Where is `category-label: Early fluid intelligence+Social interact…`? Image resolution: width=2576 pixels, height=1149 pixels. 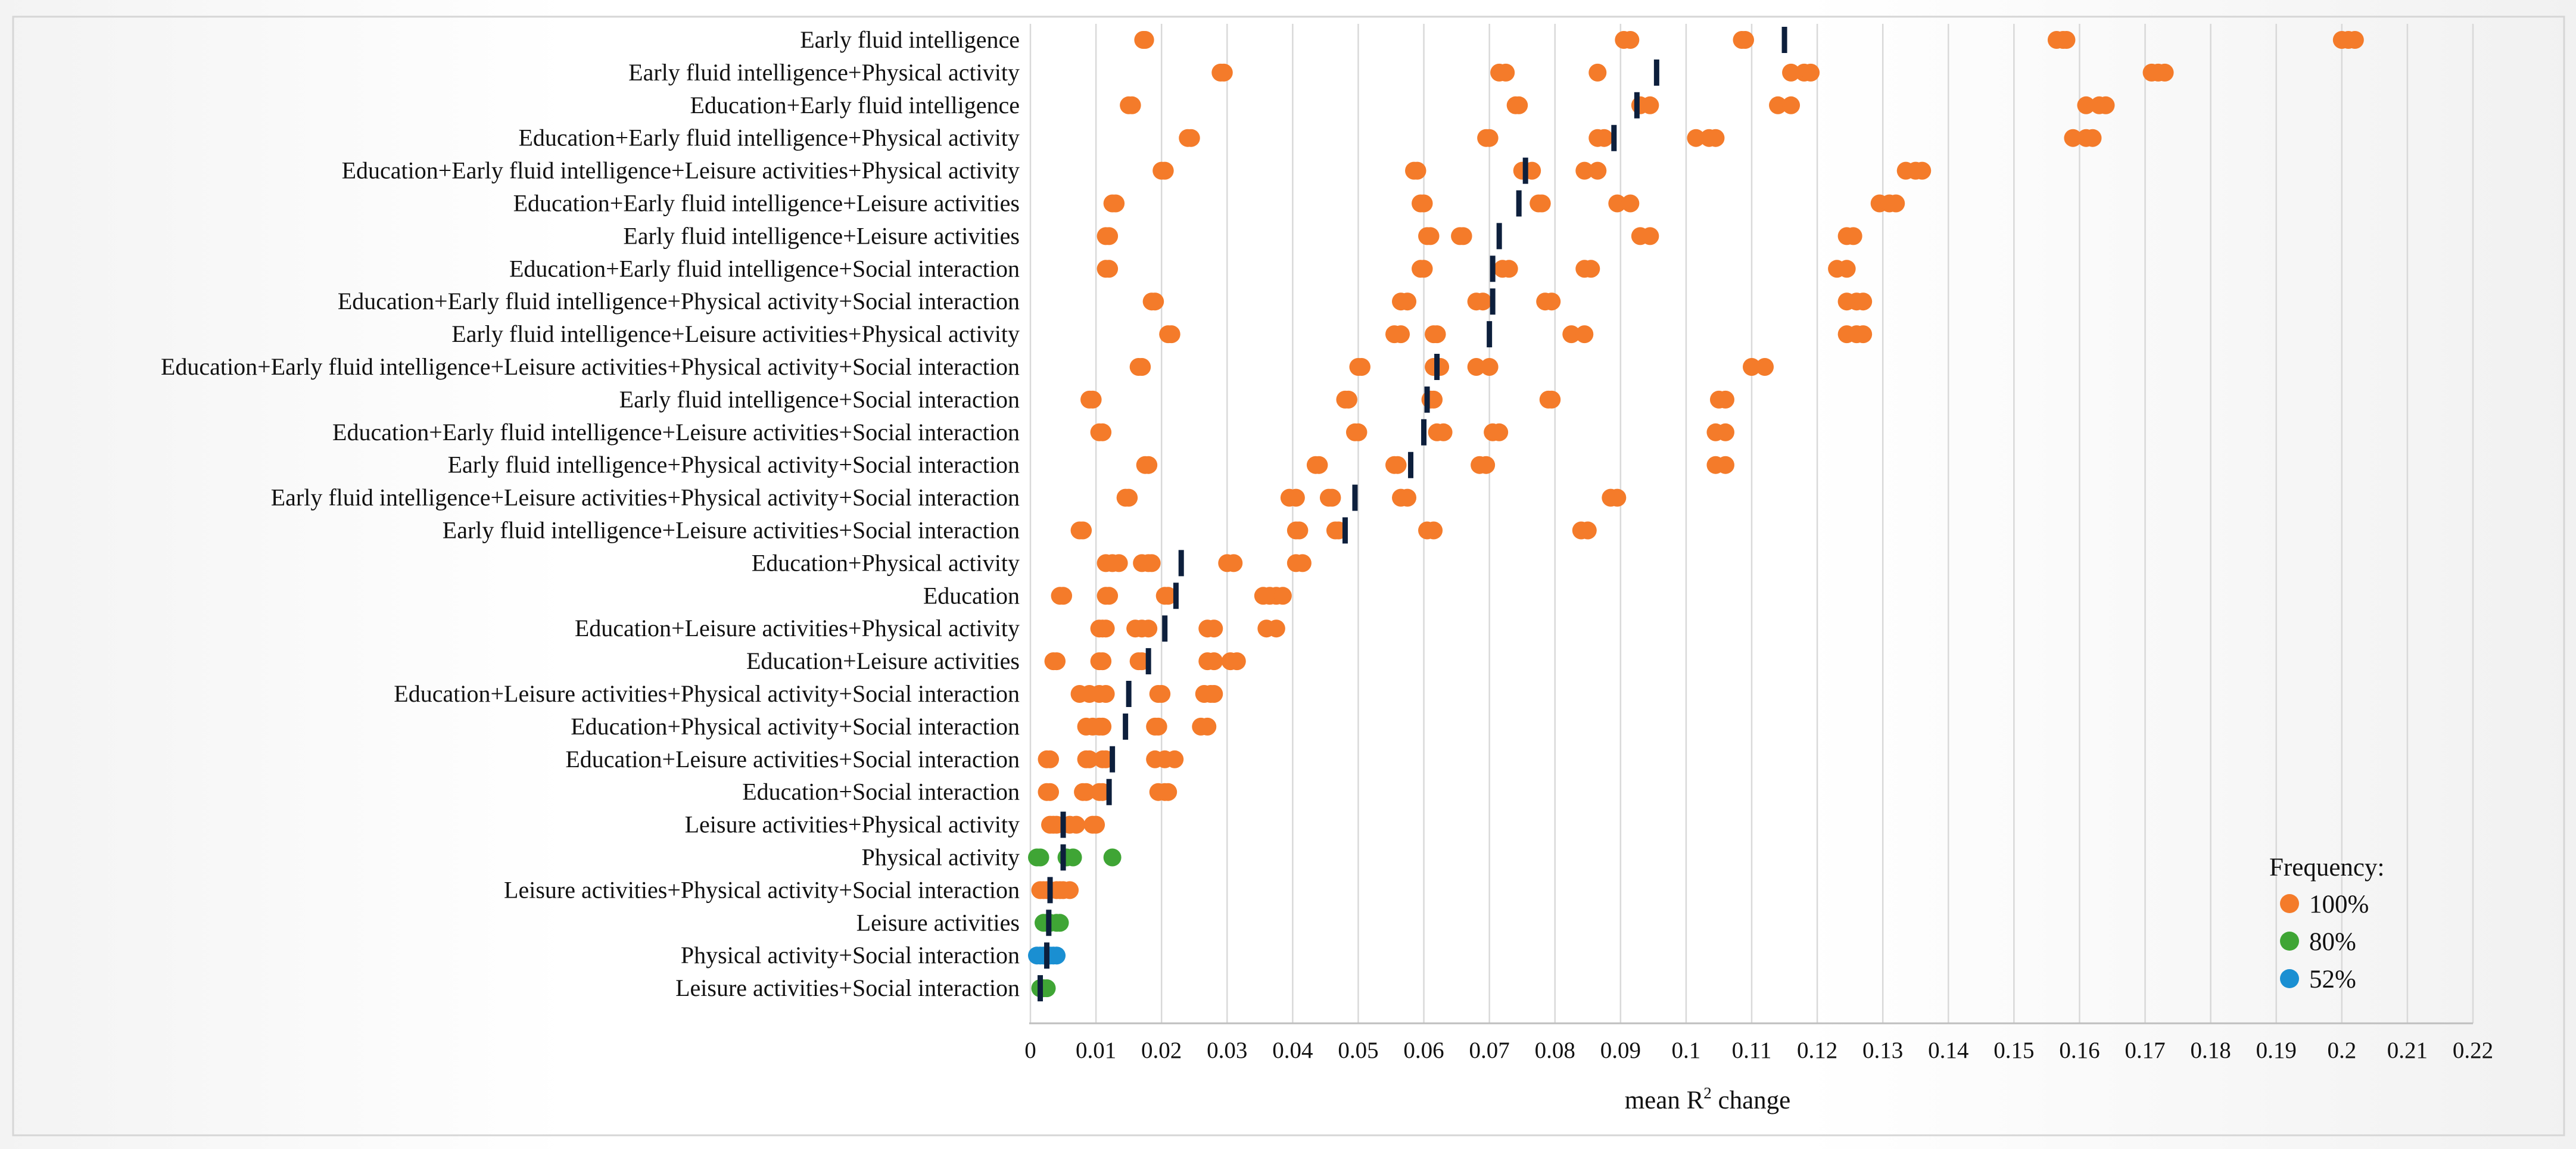 category-label: Early fluid intelligence+Social interact… is located at coordinates (819, 399).